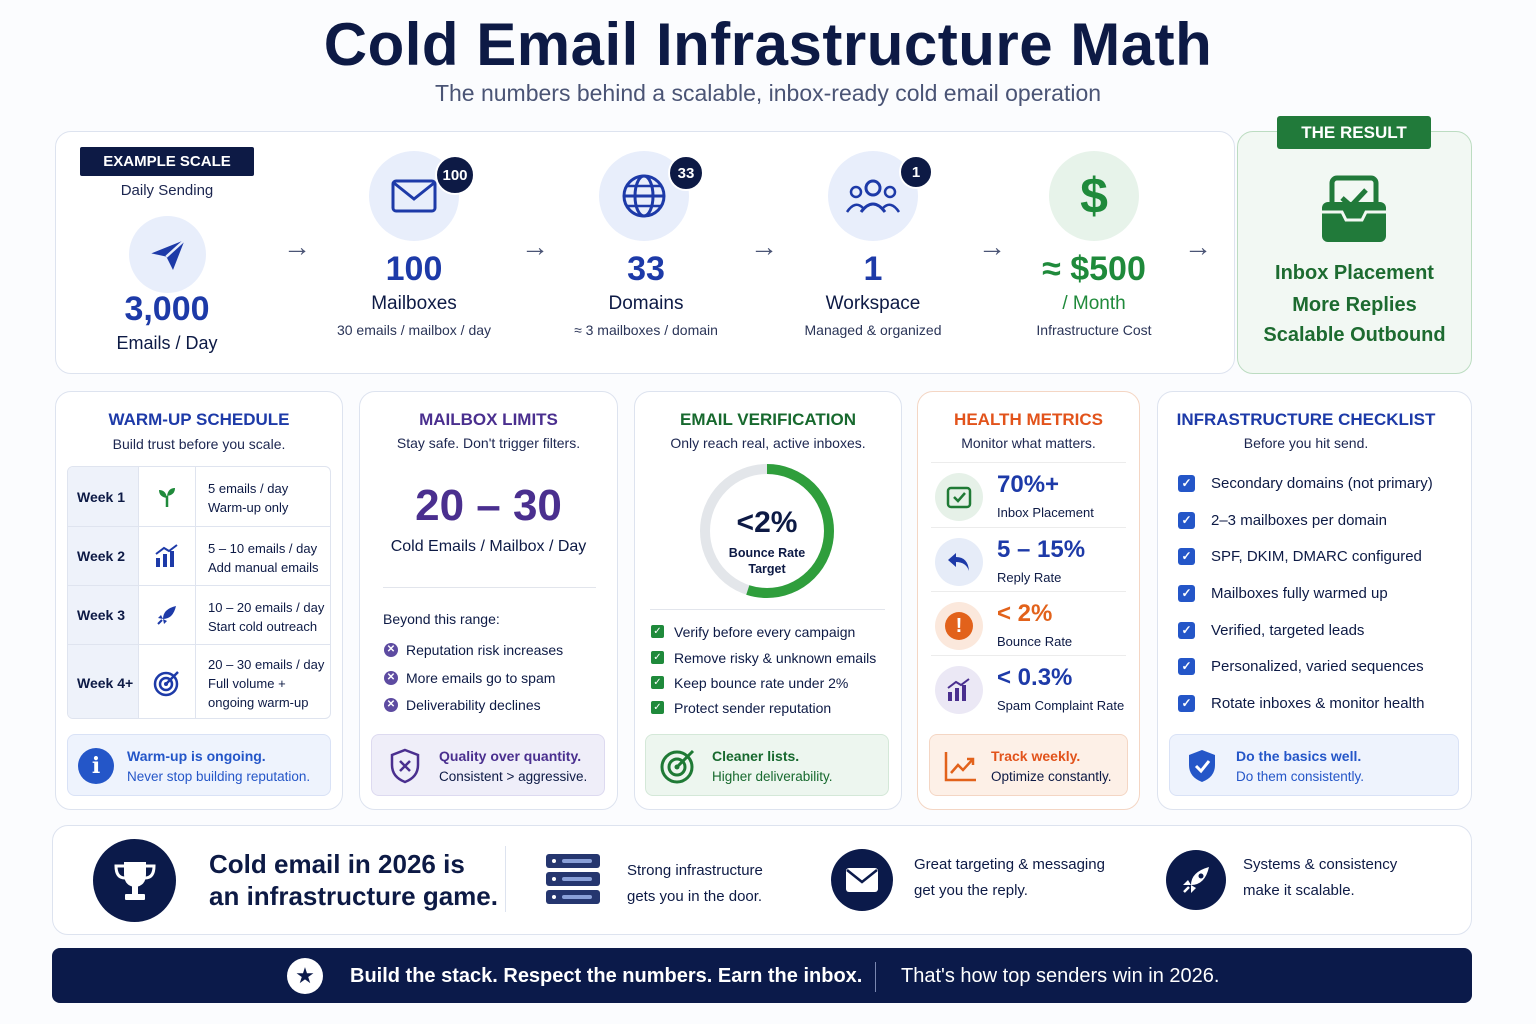 Image resolution: width=1536 pixels, height=1024 pixels. Describe the element at coordinates (1029, 577) in the screenshot. I see `metric-label: Reply Rate` at that location.